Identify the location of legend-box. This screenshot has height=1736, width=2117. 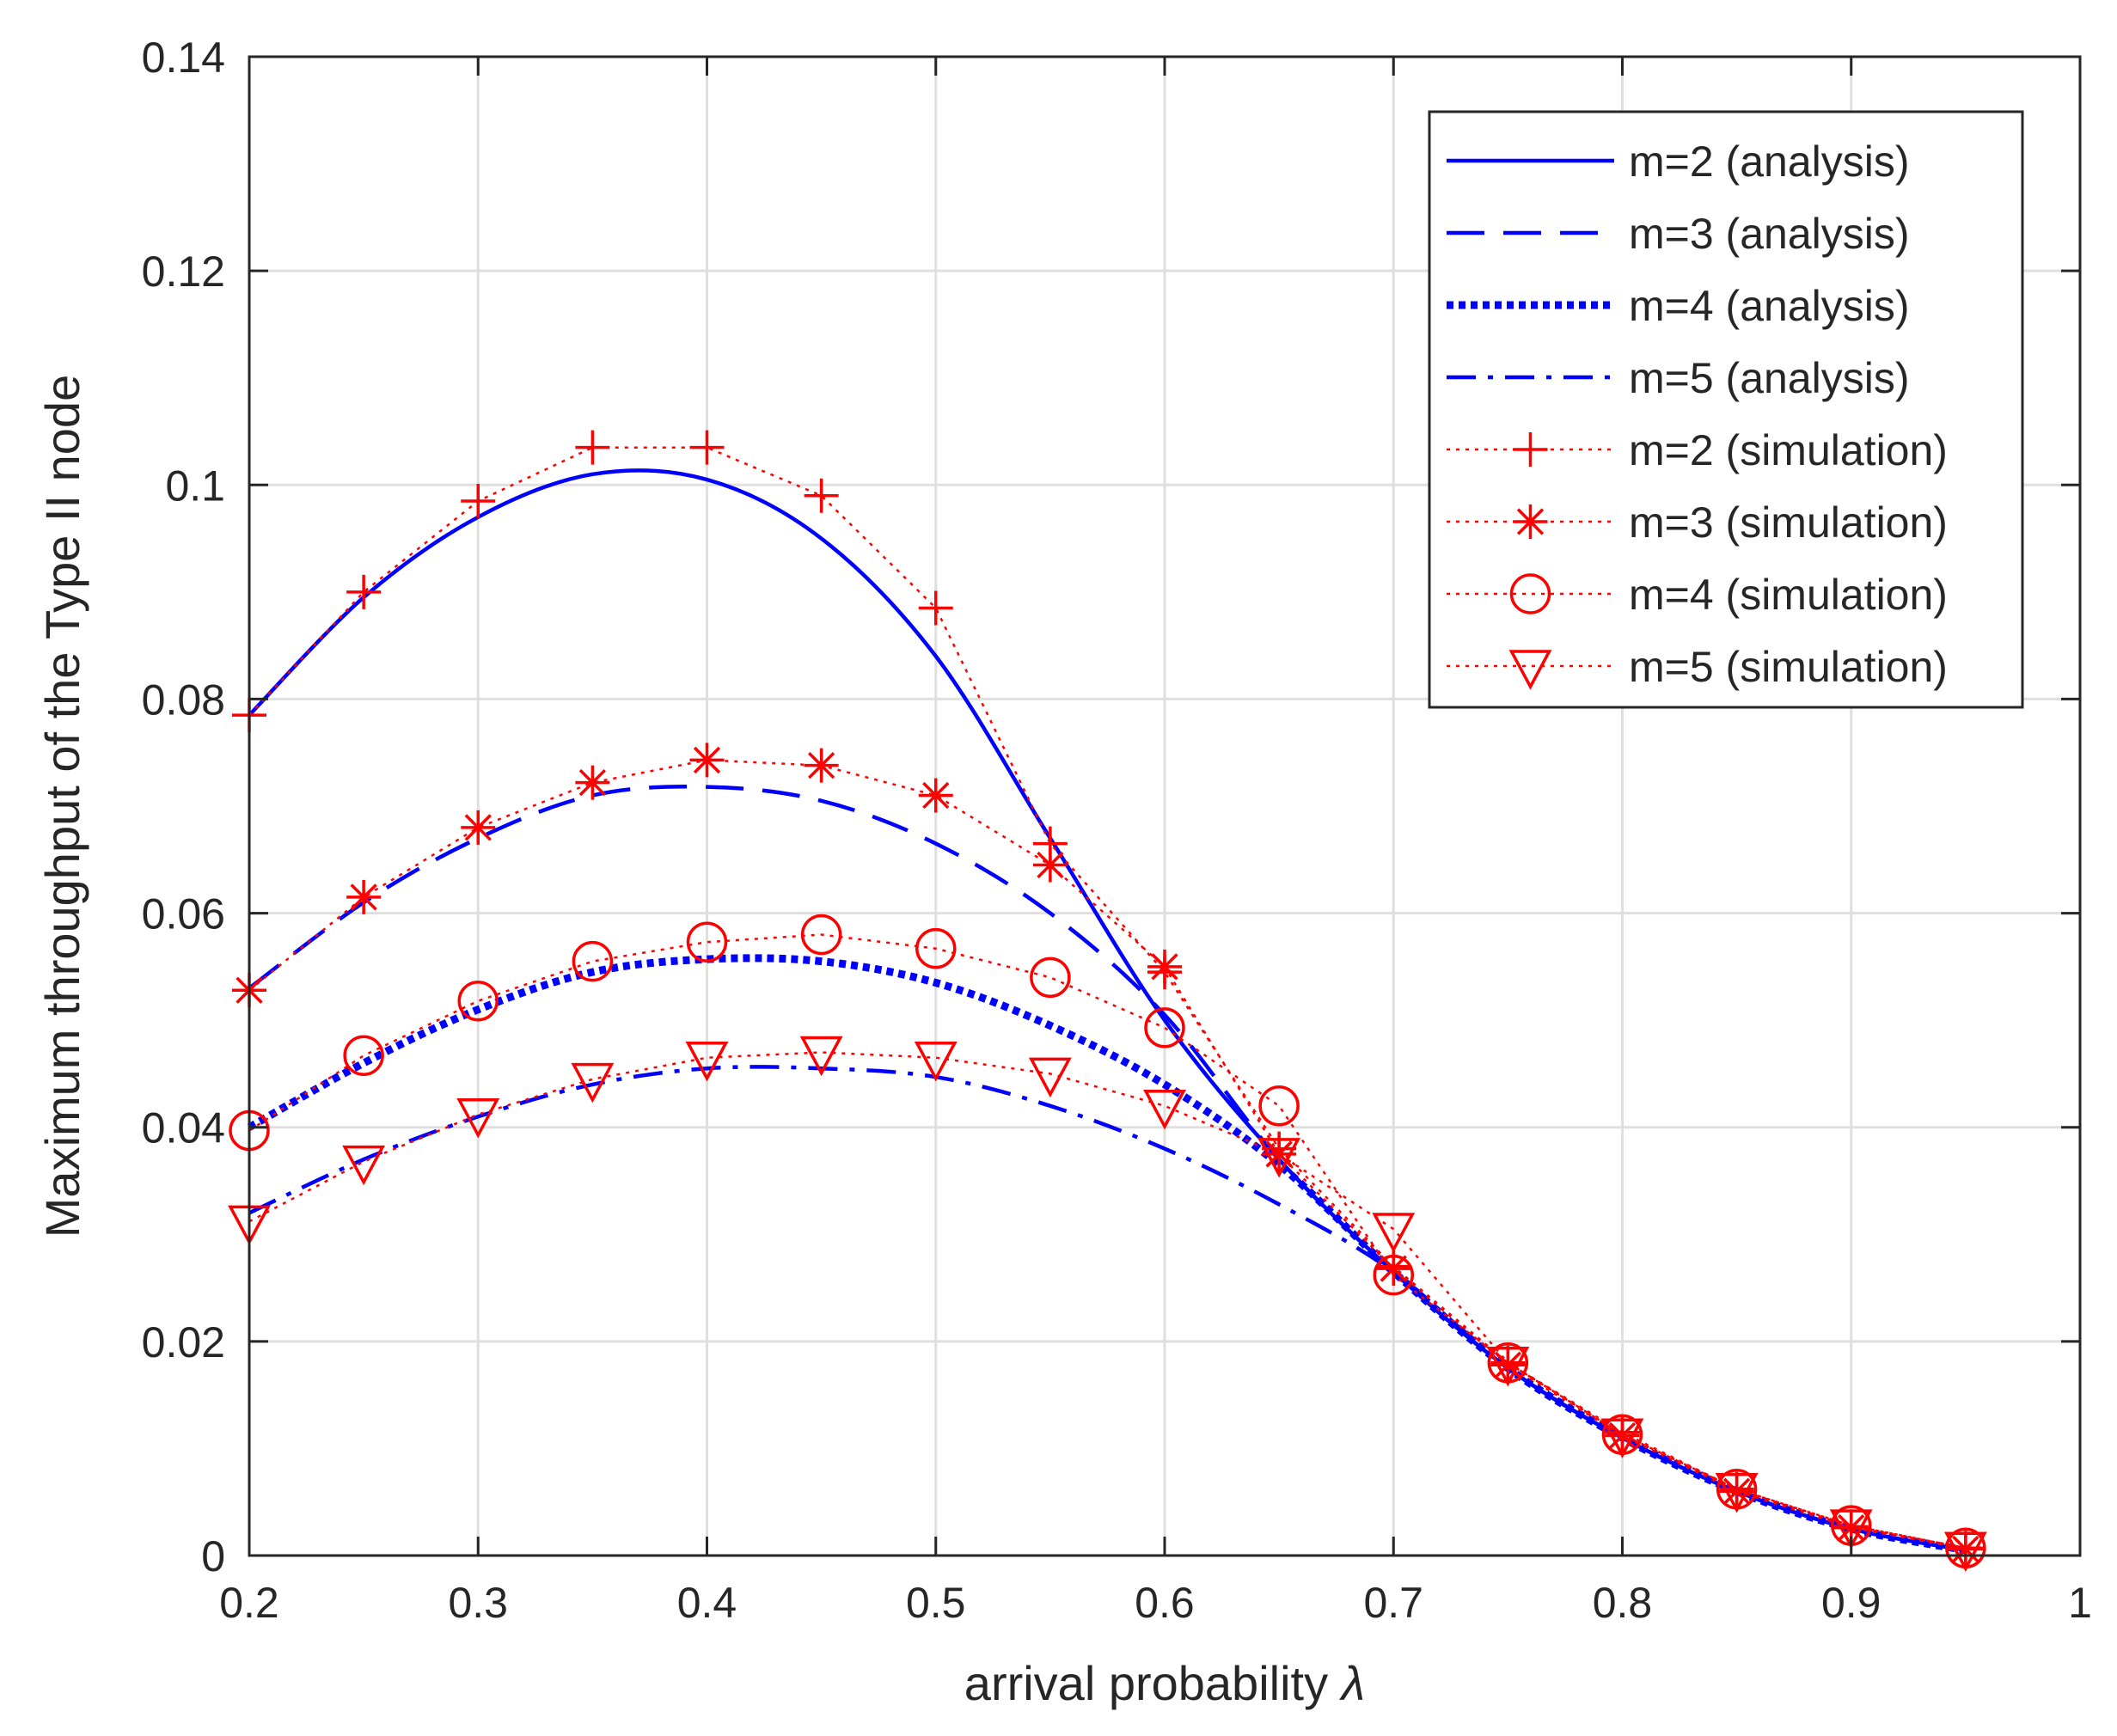
(1726, 409).